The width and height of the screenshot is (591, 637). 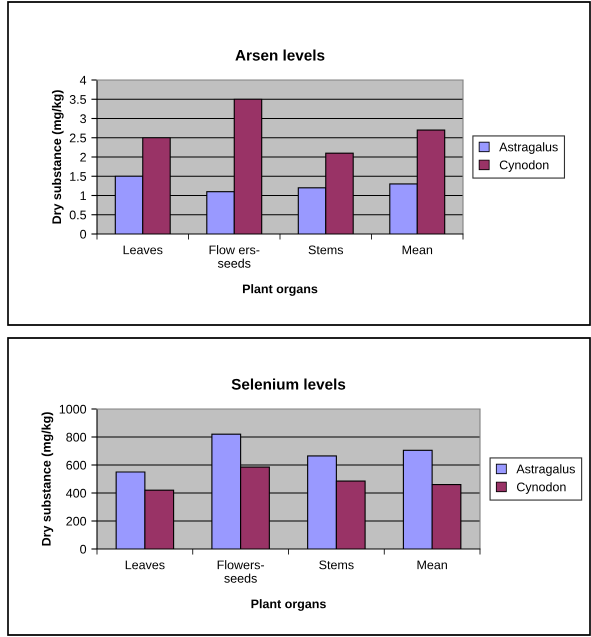 What do you see at coordinates (78, 215) in the screenshot?
I see `y-tick-label: 0.5` at bounding box center [78, 215].